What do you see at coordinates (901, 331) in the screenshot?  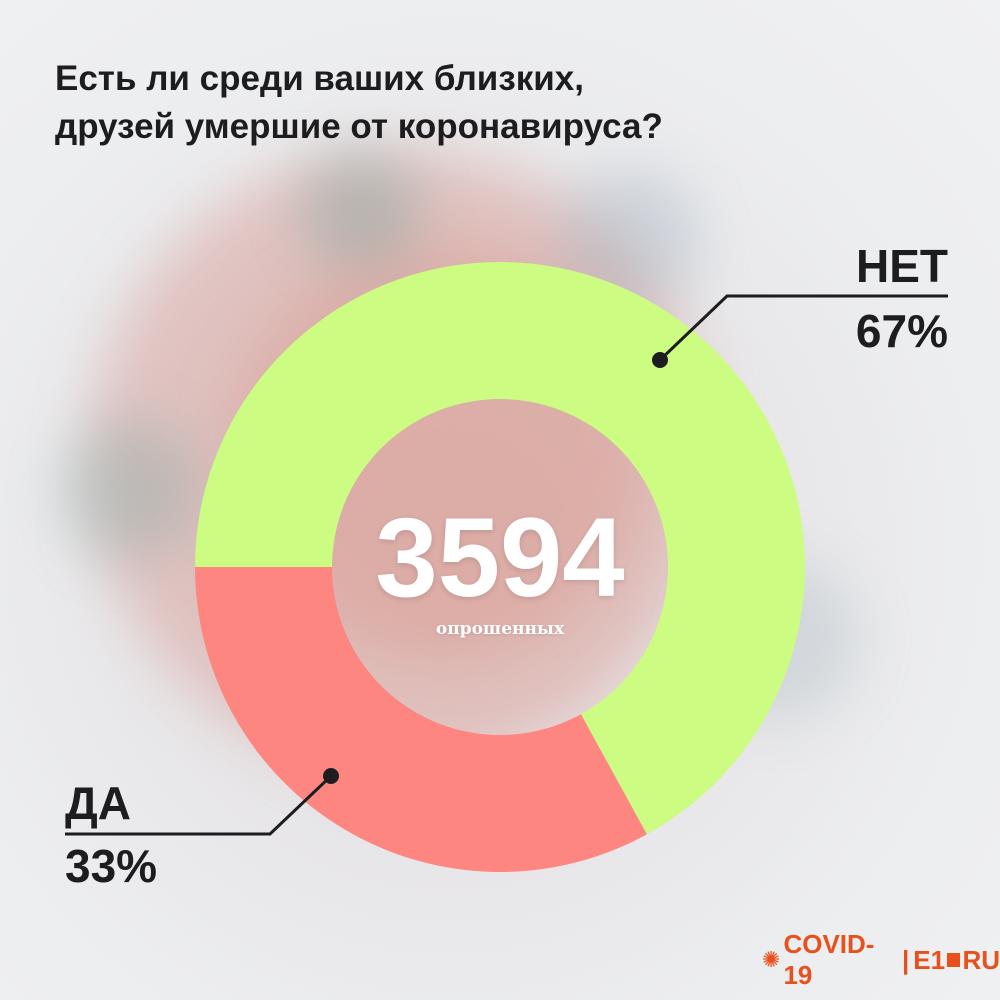 I see `legend-value-net: 67%` at bounding box center [901, 331].